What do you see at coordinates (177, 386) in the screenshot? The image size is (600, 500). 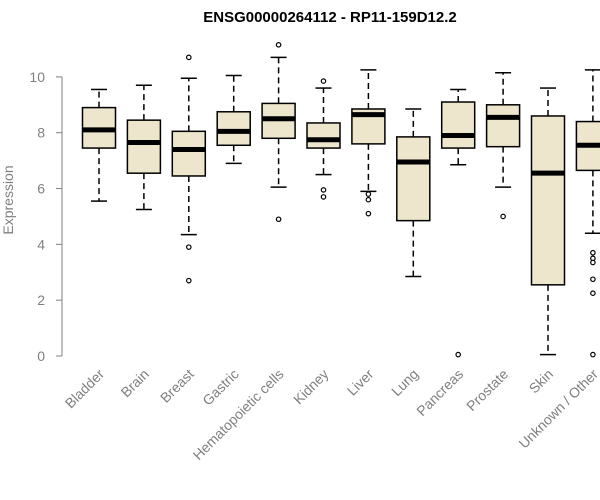 I see `x-tick-label: Breast` at bounding box center [177, 386].